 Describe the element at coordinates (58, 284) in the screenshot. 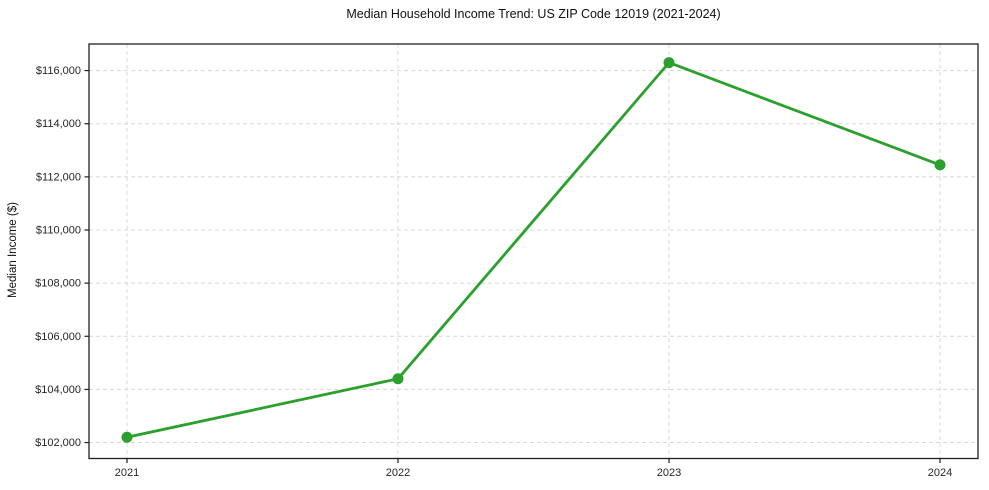

I see `y-tick-label: $108,000` at that location.